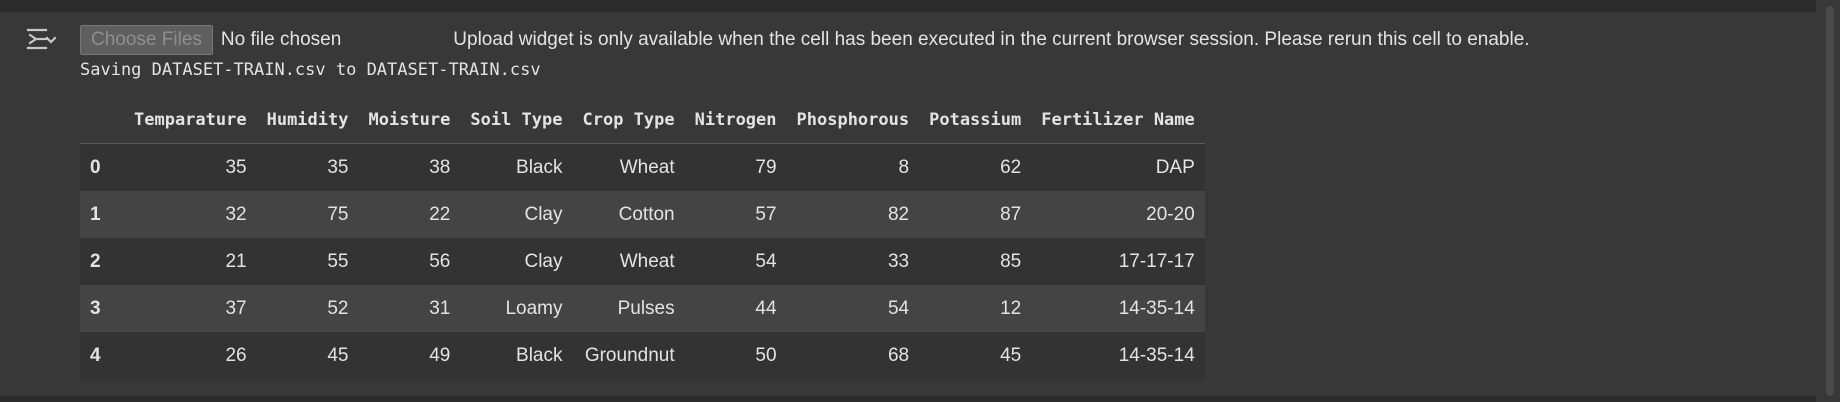 This screenshot has width=1840, height=402. I want to click on table-cell: 17-17-17, so click(1156, 261).